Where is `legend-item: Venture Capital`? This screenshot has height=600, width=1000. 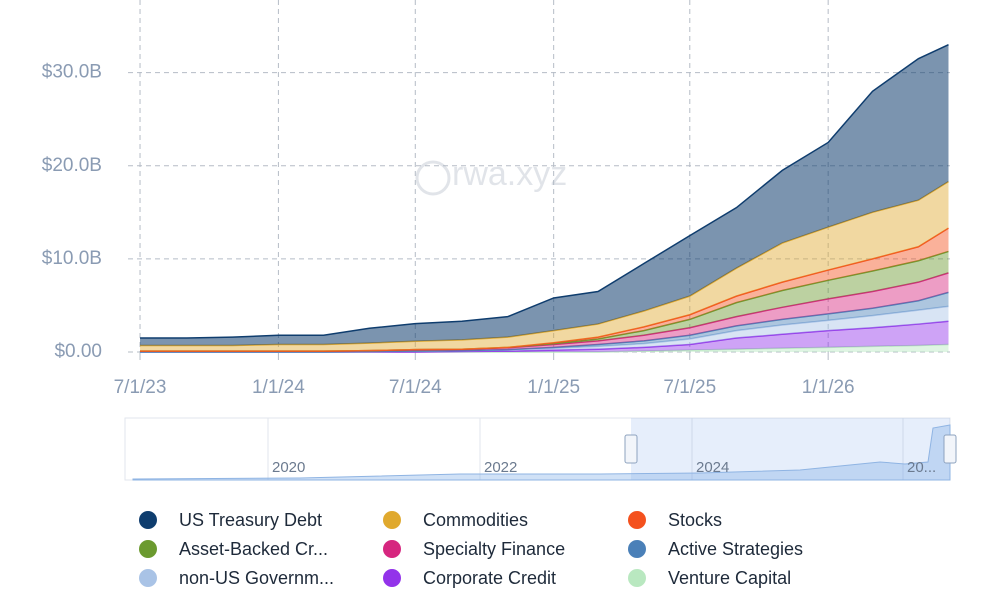
legend-item: Venture Capital is located at coordinates (709, 578).